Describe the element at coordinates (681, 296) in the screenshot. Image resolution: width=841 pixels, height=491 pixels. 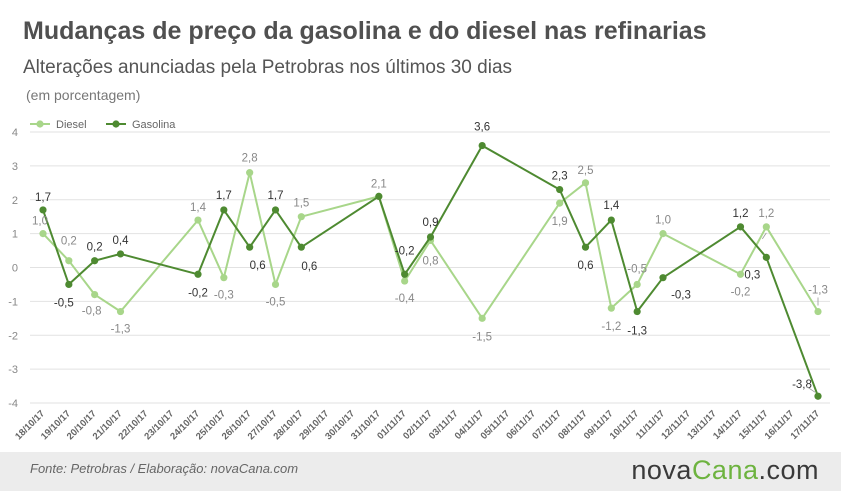
I see `gasolina-data-label: -0,3` at that location.